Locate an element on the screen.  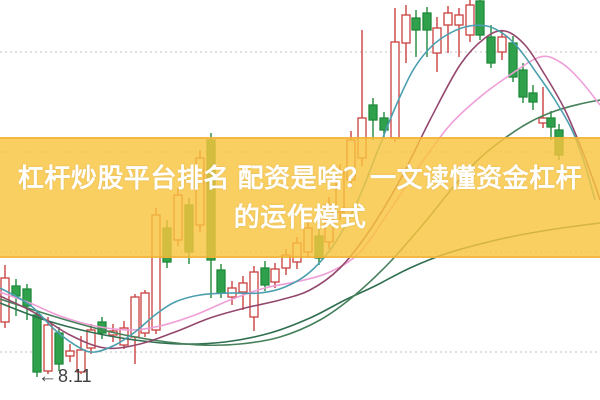
headline-line-1: 杠杆炒股平台排名 配资是啥？一文读懂资金杠杆 is located at coordinates (300, 177).